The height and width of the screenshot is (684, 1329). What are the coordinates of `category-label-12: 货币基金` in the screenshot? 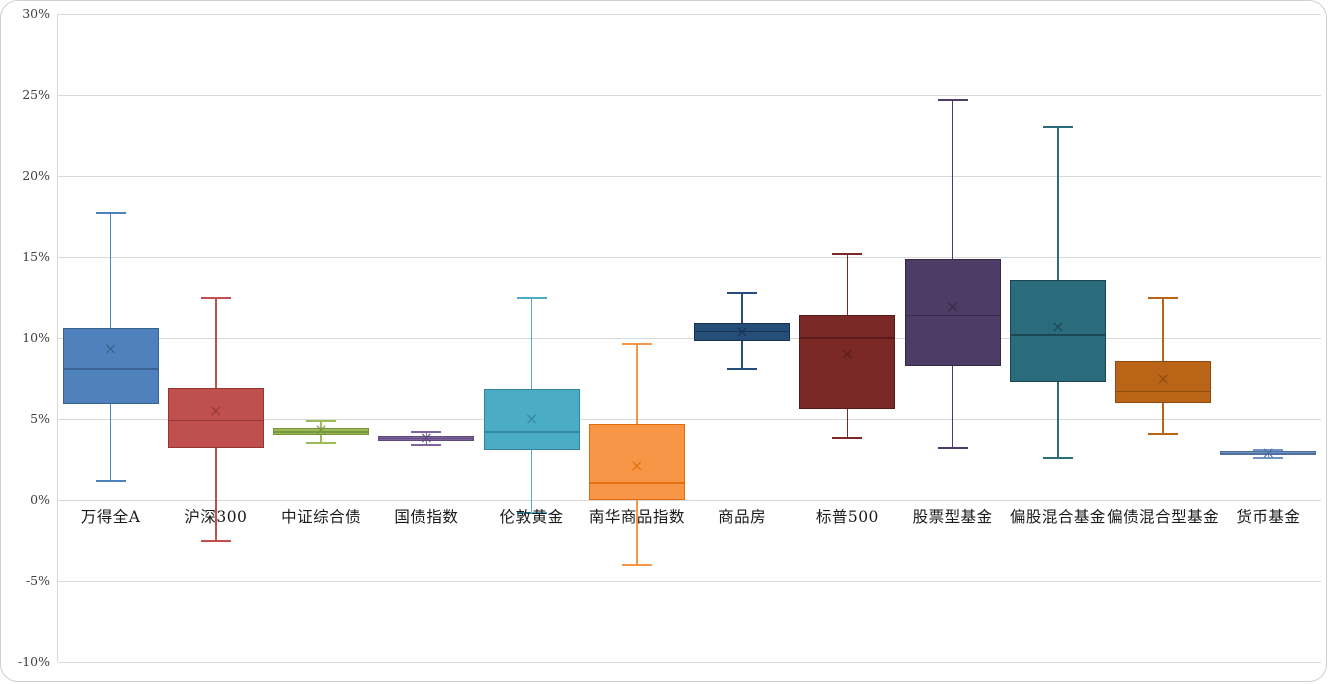 It's located at (1268, 517).